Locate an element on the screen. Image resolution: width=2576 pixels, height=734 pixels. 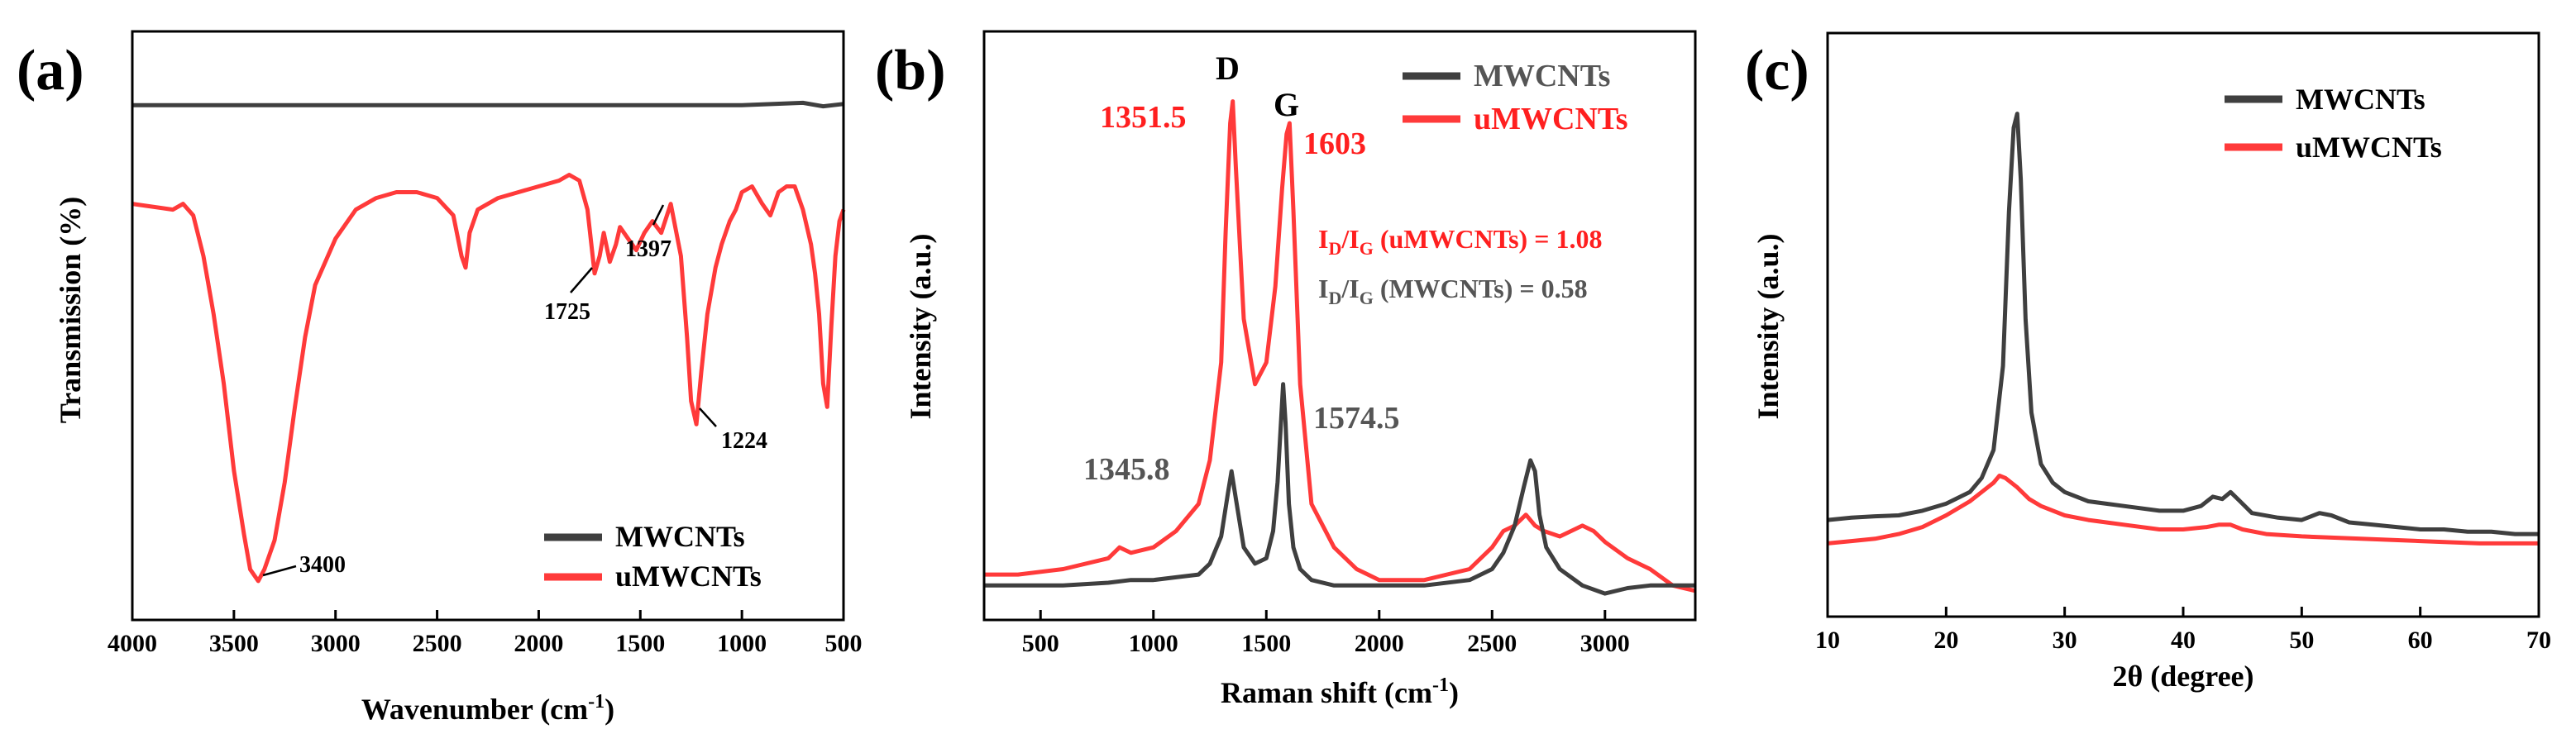
ratio-mwcnts-i: I is located at coordinates (1323, 289).